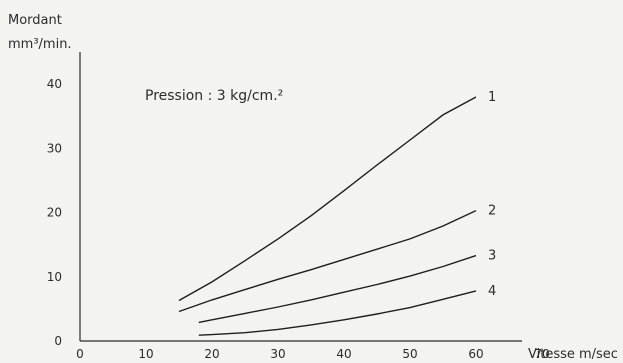 This screenshot has height=363, width=623. I want to click on x-tick-label-0: 0, so click(80, 354).